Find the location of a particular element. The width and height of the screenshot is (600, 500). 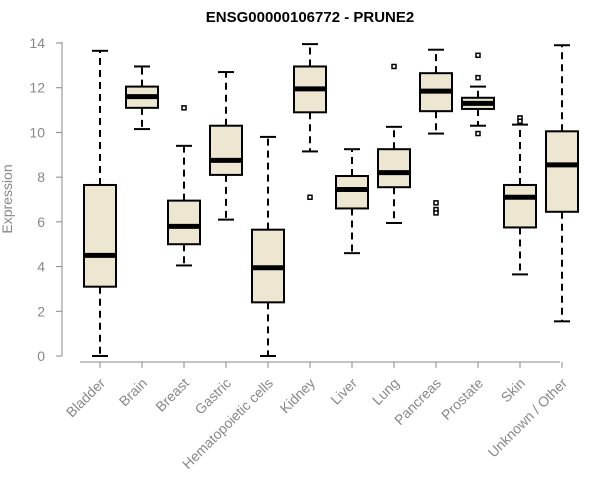

y-tick-label: 8 is located at coordinates (41, 177).